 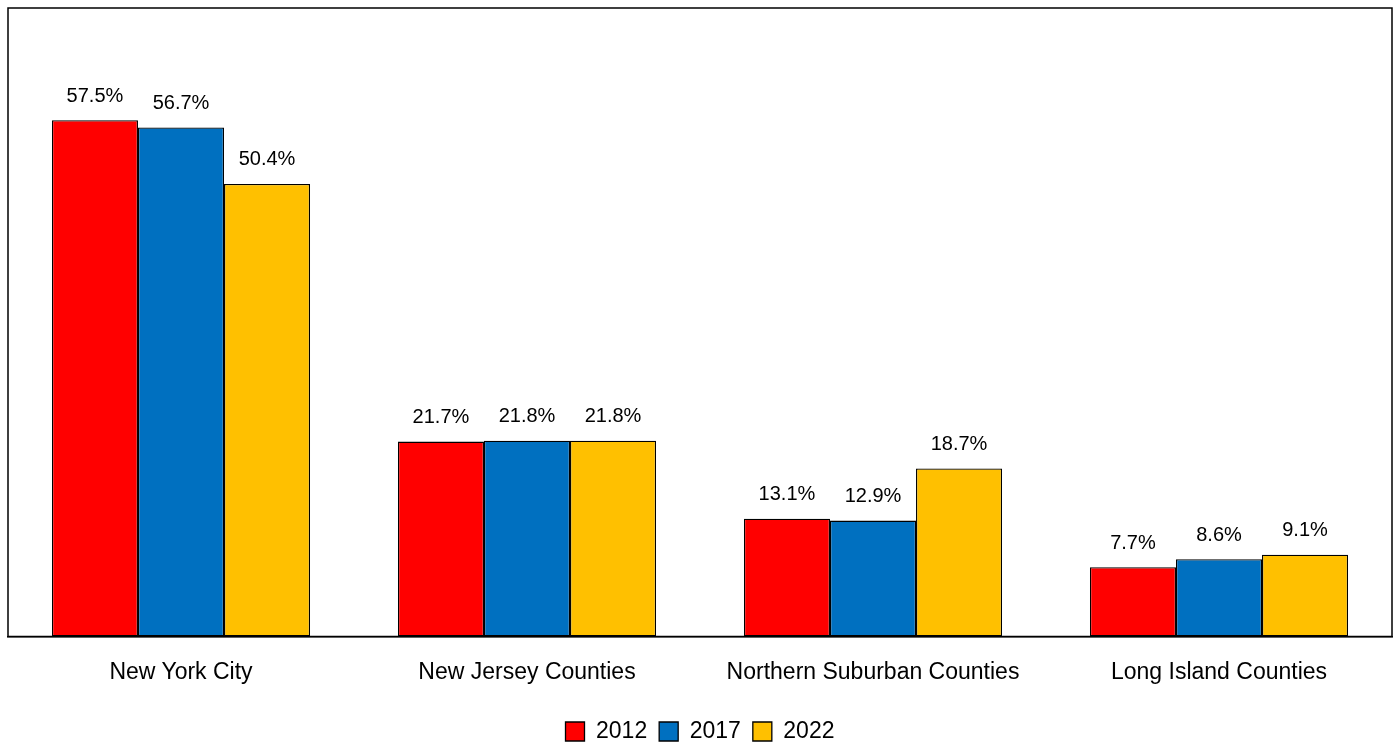 What do you see at coordinates (267, 158) in the screenshot?
I see `data-label: 50.4%` at bounding box center [267, 158].